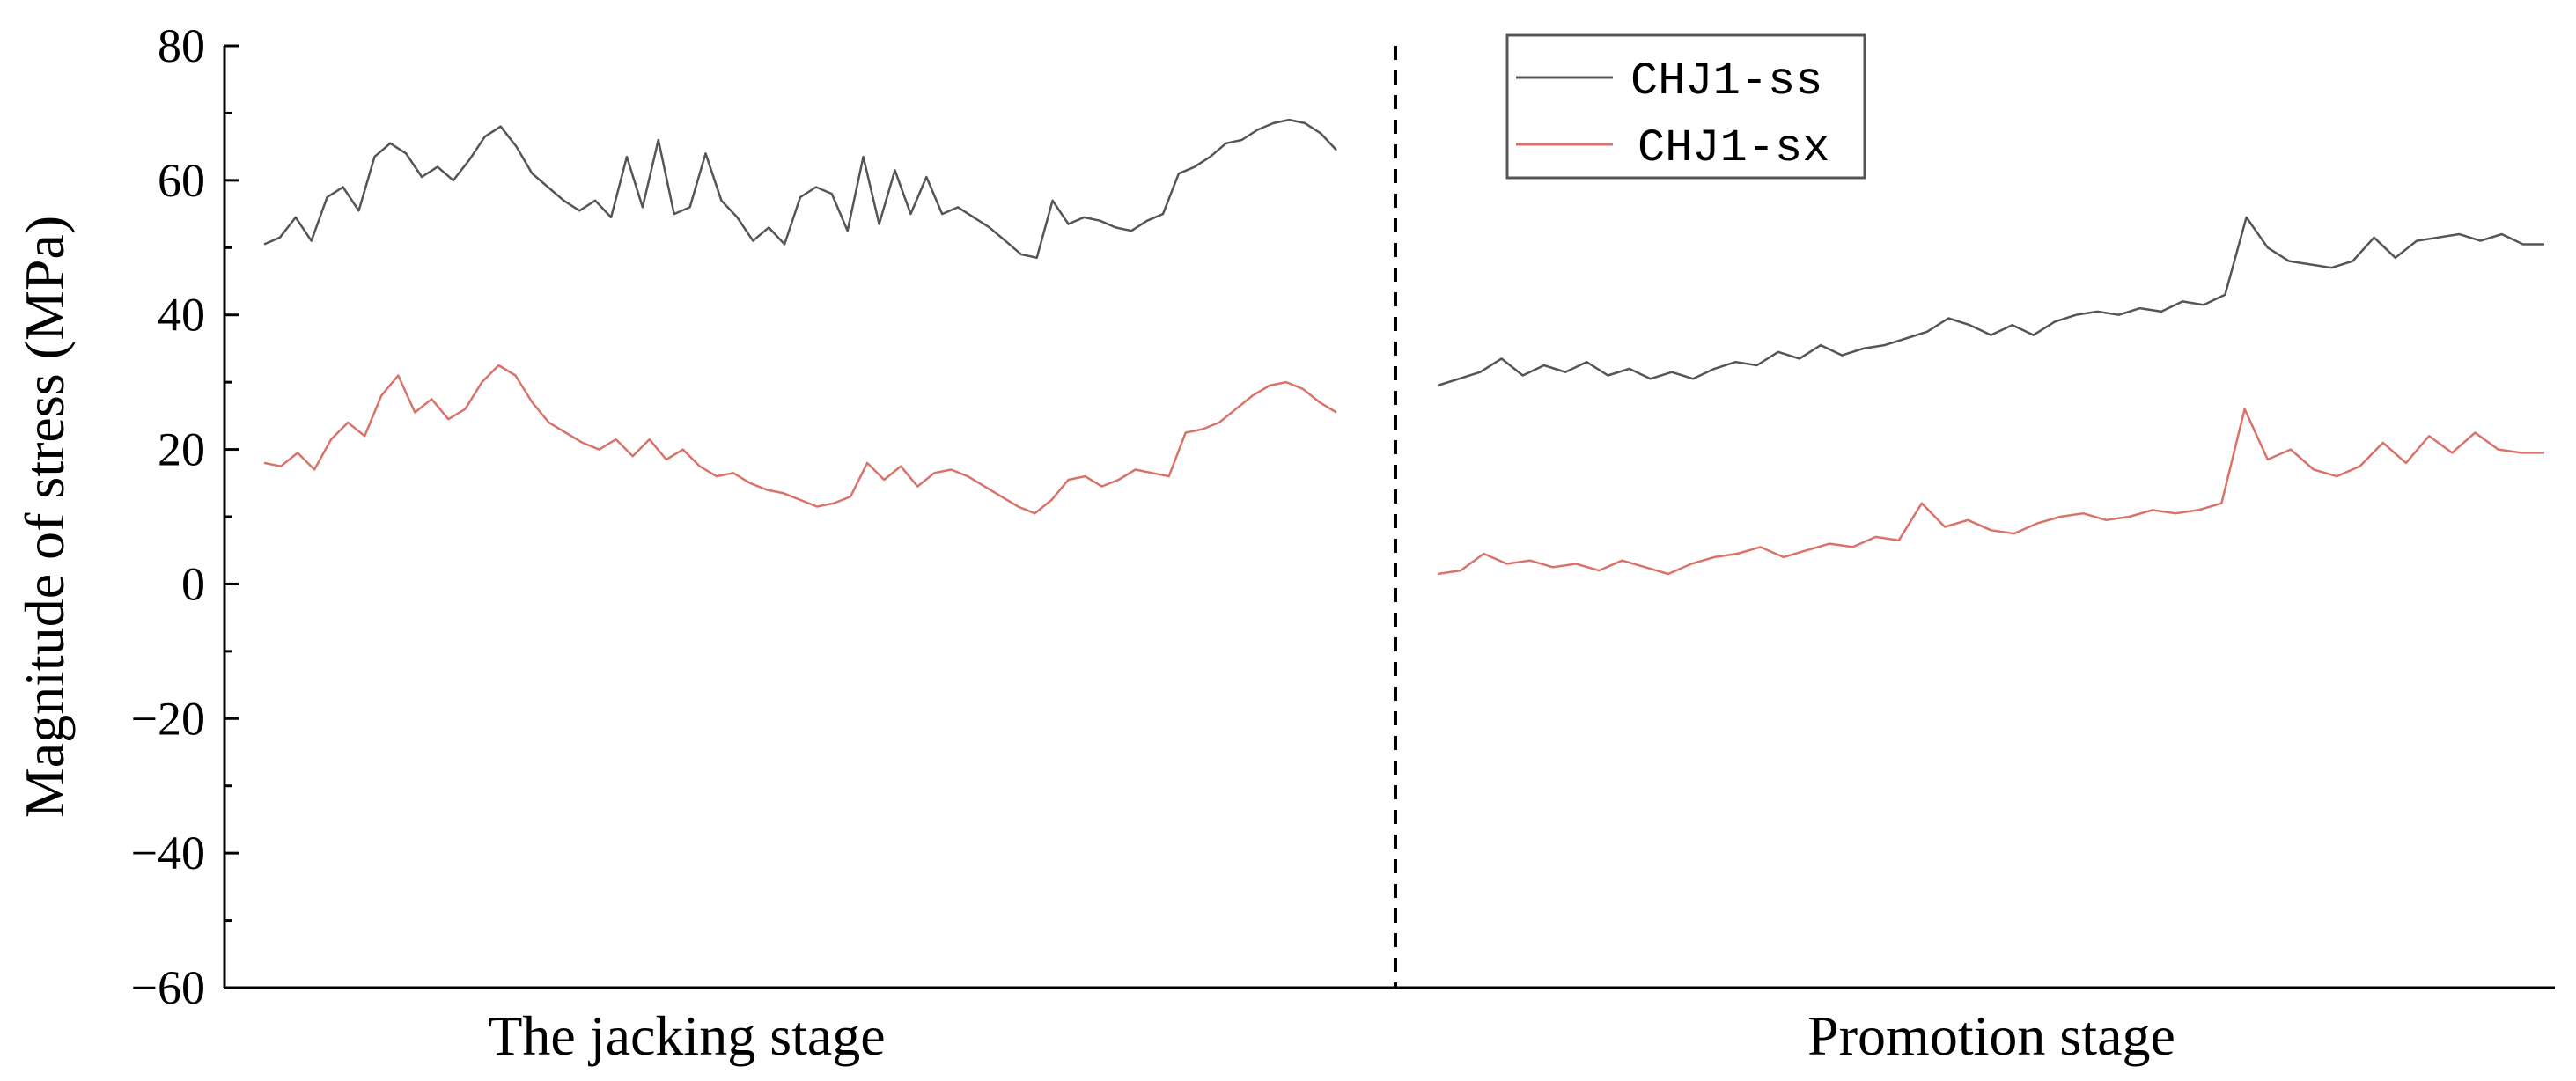 The image size is (2576, 1081). What do you see at coordinates (185, 516) in the screenshot?
I see `y-axis-ticks: 80 60 40 20 0 −20 −40 −60` at bounding box center [185, 516].